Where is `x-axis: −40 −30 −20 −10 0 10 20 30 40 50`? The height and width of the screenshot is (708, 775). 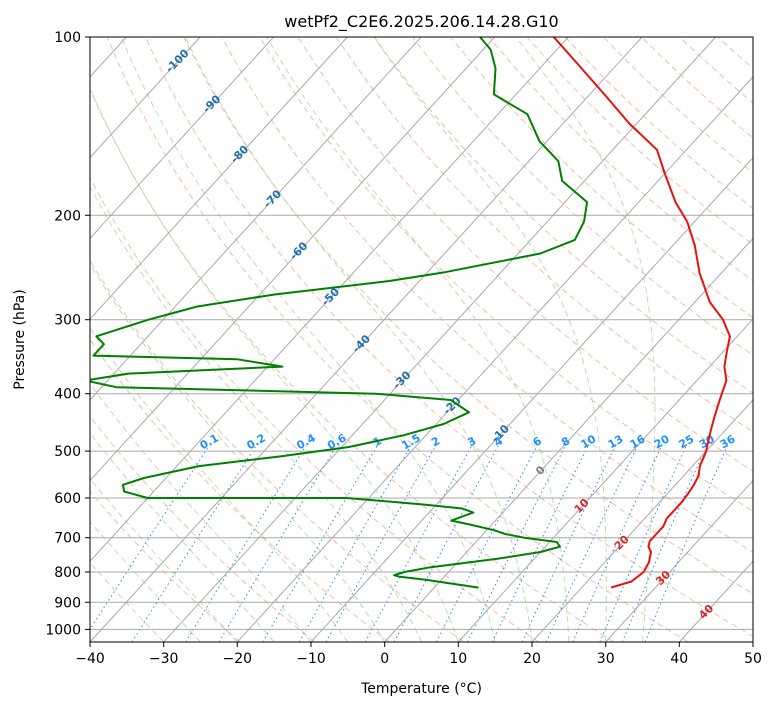 x-axis: −40 −30 −20 −10 0 10 20 30 40 50 is located at coordinates (418, 654).